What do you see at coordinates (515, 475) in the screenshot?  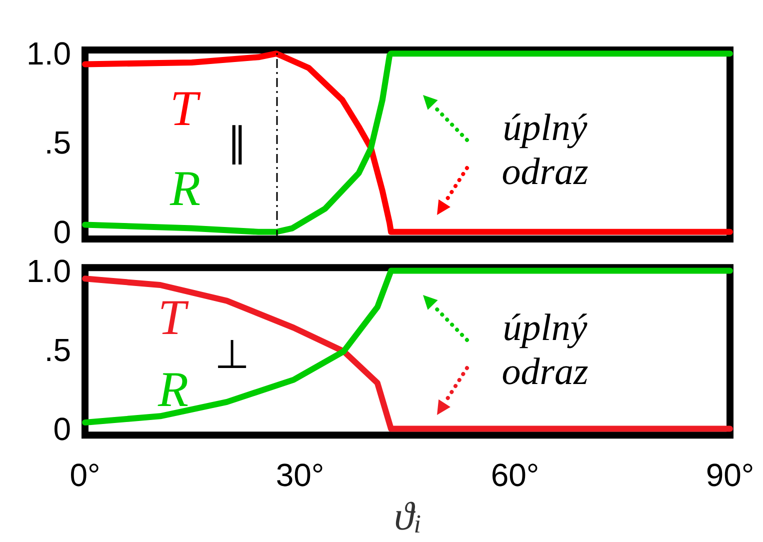 I see `x-tick-label: 60°` at bounding box center [515, 475].